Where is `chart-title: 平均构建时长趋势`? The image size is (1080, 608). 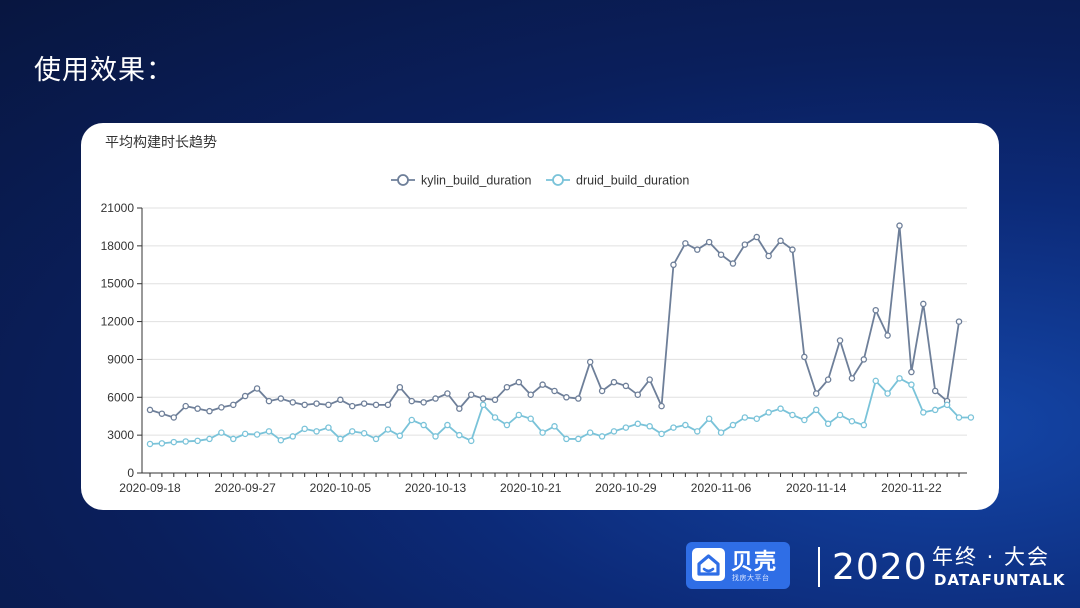 chart-title: 平均构建时长趋势 is located at coordinates (161, 143).